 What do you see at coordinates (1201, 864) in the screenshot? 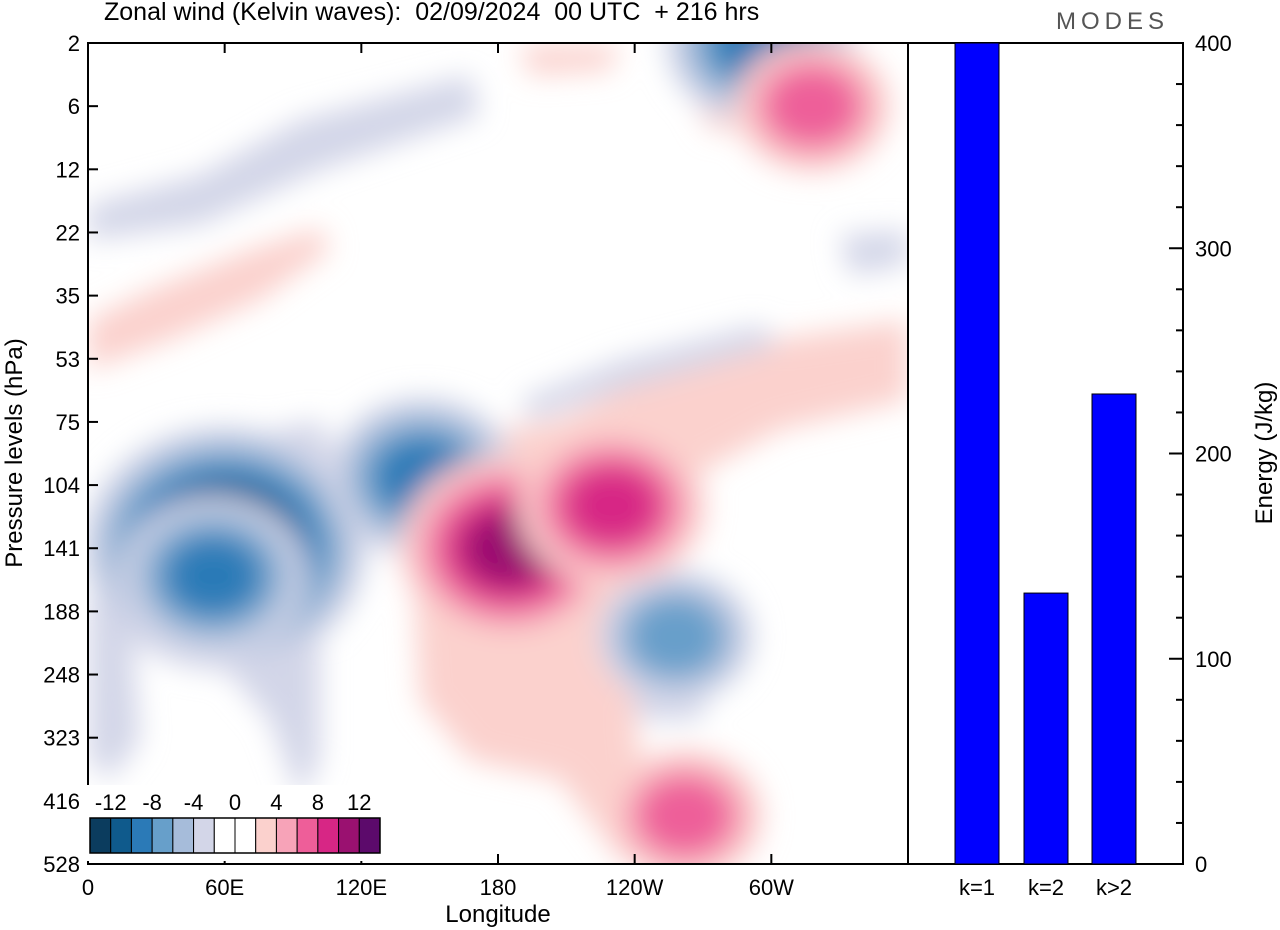
I see `bar-y-tick-label-0: 0` at bounding box center [1201, 864].